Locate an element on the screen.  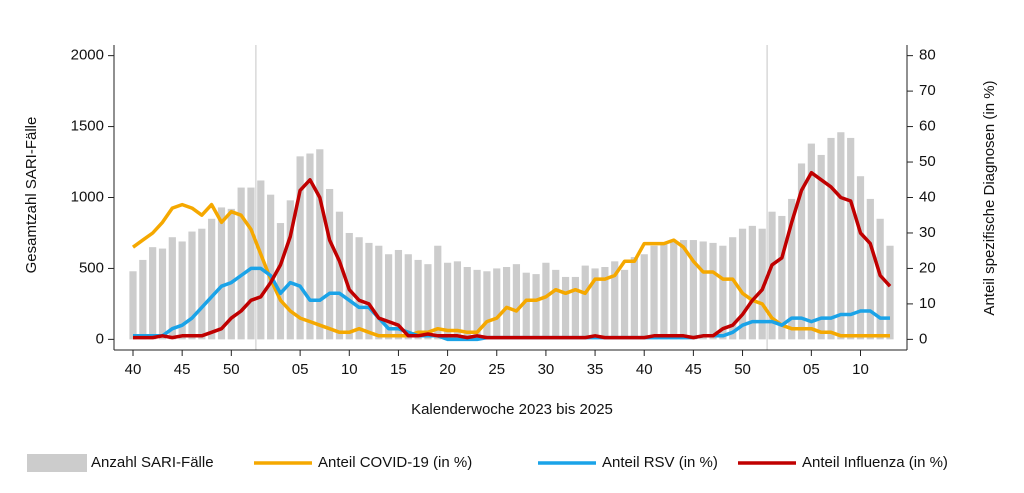
y-tick-label: 2000 is located at coordinates (87, 55).